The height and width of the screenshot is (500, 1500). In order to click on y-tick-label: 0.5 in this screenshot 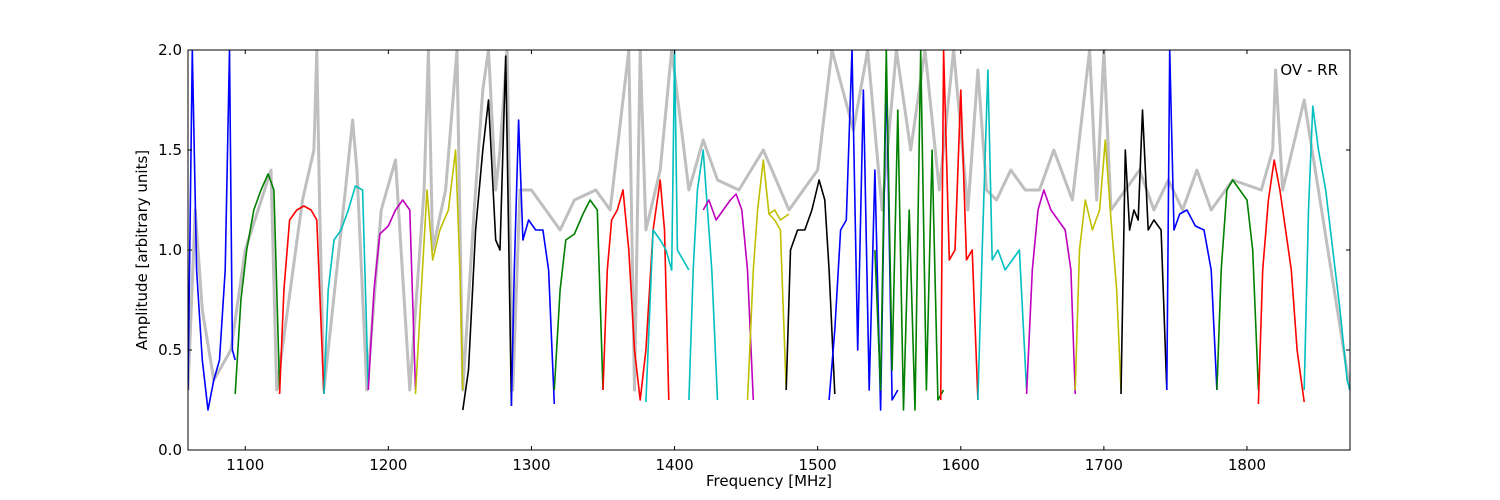, I will do `click(170, 350)`.